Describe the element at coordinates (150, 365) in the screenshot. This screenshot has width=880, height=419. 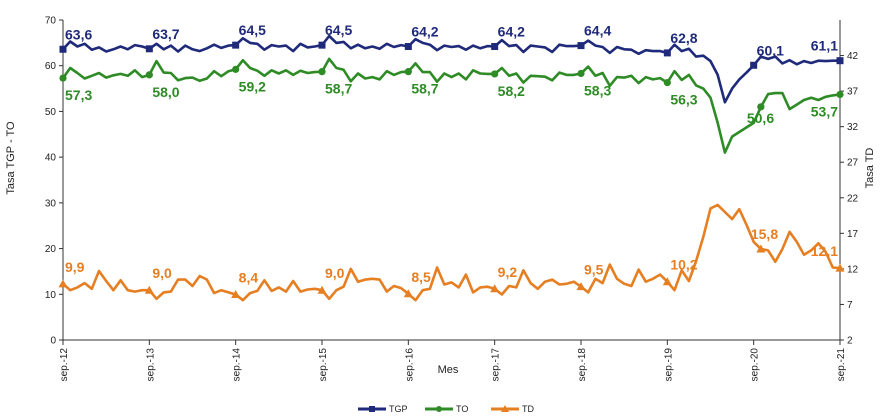
I see `x-tick-label: sep.-13` at that location.